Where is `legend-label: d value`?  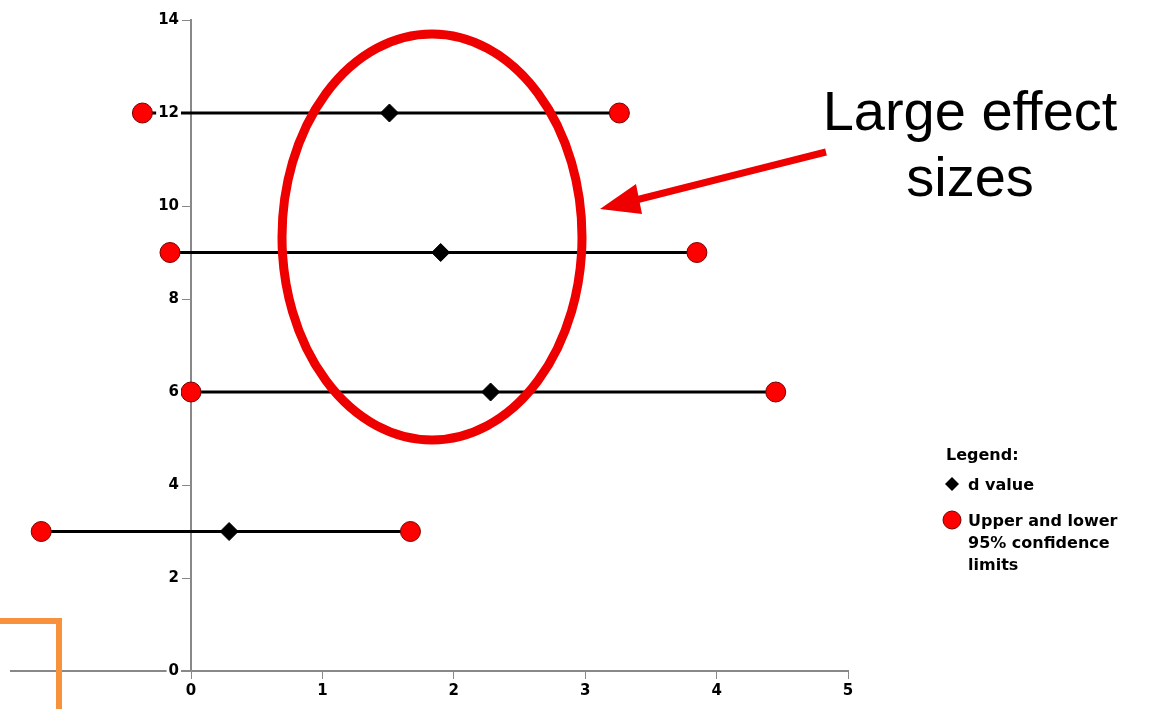
legend-label: d value is located at coordinates (1001, 485).